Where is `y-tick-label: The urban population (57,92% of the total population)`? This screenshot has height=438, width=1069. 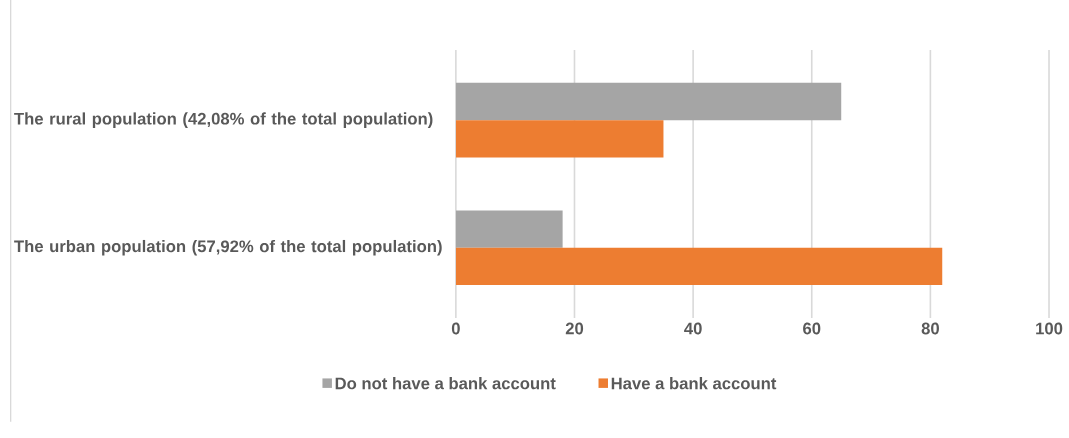
y-tick-label: The urban population (57,92% of the total population) is located at coordinates (228, 248).